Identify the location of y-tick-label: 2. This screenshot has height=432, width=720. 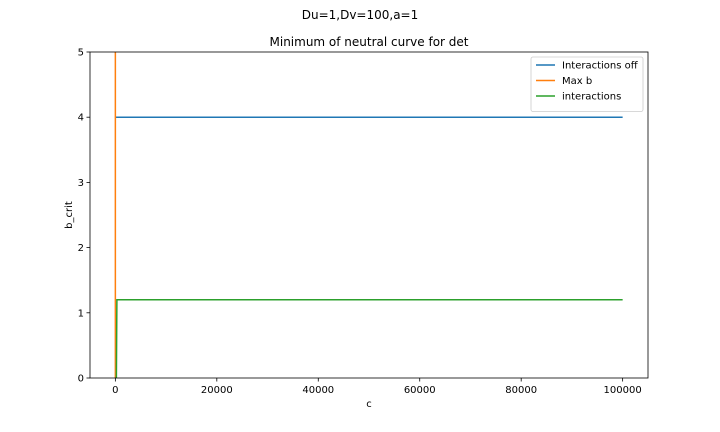
(81, 248).